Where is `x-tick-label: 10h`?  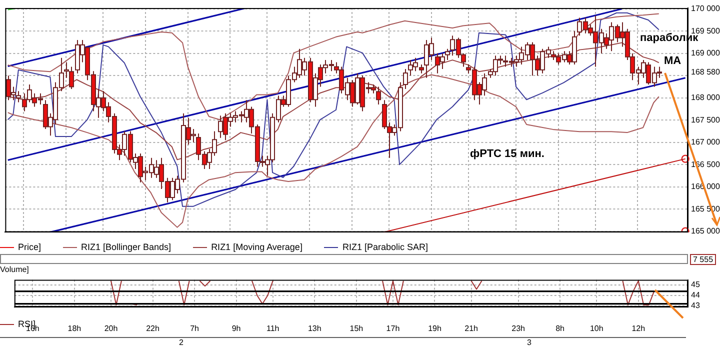
x-tick-label: 10h is located at coordinates (597, 329).